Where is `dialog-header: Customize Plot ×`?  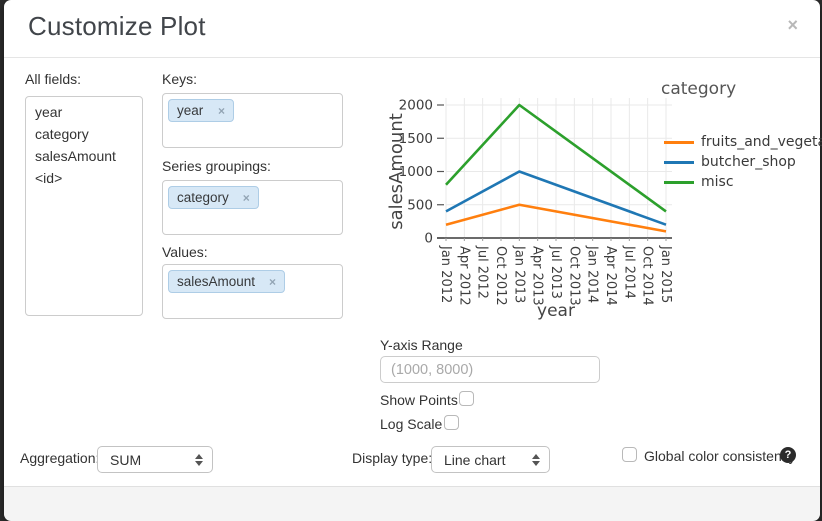
dialog-header: Customize Plot × is located at coordinates (412, 29).